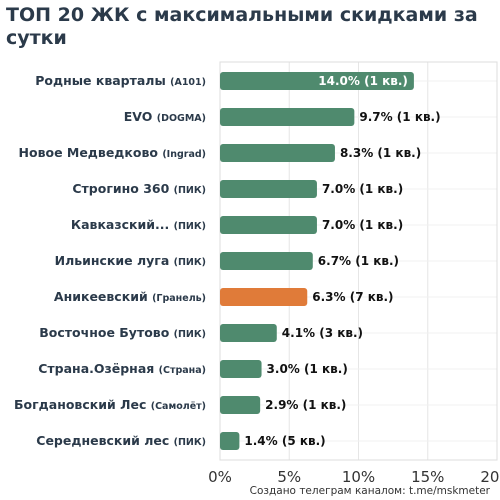 The height and width of the screenshot is (500, 500). Describe the element at coordinates (139, 188) in the screenshot. I see `category-label: Строгино 360 (ПИК)` at that location.